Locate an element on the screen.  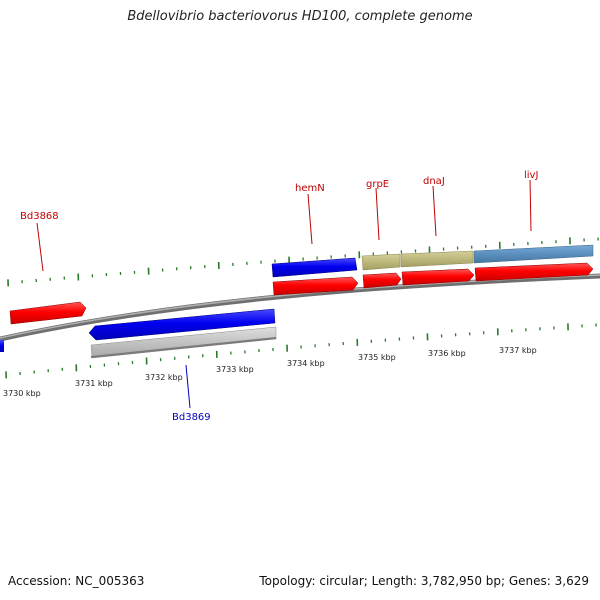
feature-dnaJ is located at coordinates (438, 277).